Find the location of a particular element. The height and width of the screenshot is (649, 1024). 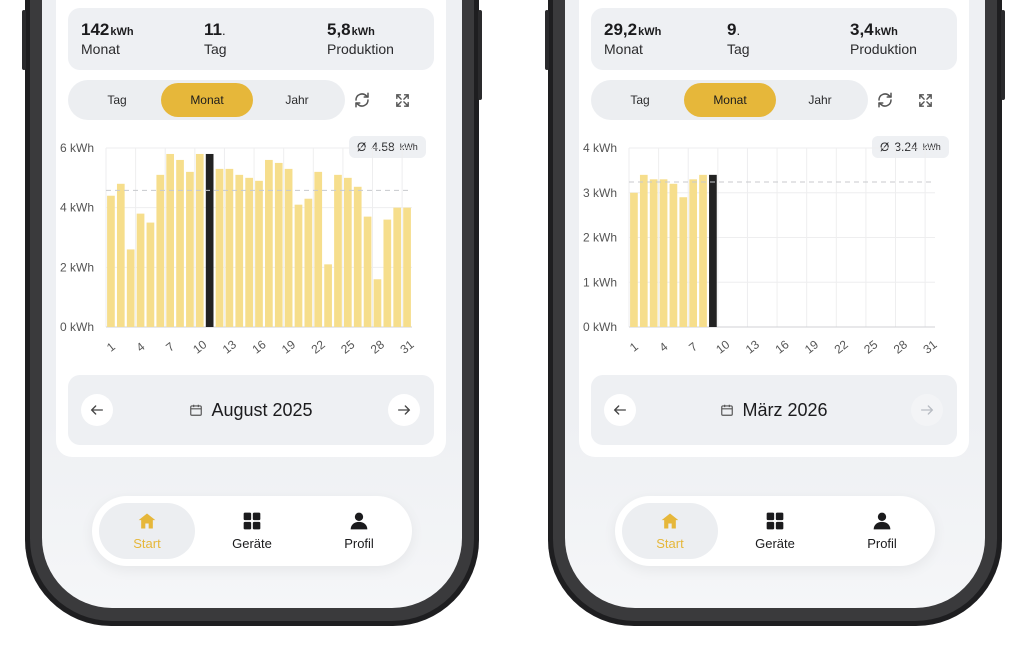

day-label: Tag is located at coordinates (215, 49).